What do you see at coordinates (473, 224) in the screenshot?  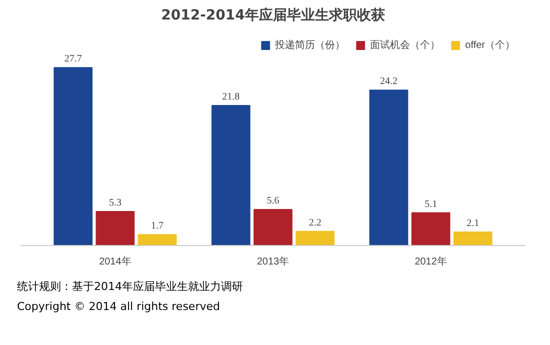 I see `data-label: 2.1` at bounding box center [473, 224].